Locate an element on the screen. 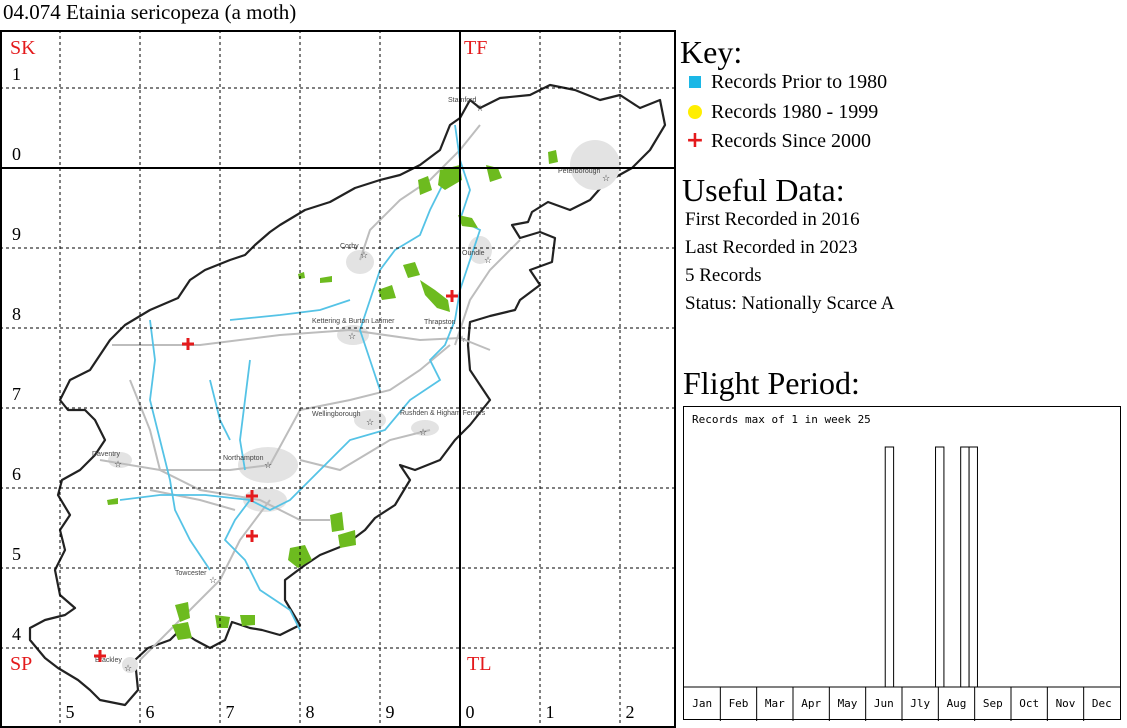 Image resolution: width=1127 pixels, height=728 pixels. key-label: Records 1980 - 1999 is located at coordinates (795, 112).